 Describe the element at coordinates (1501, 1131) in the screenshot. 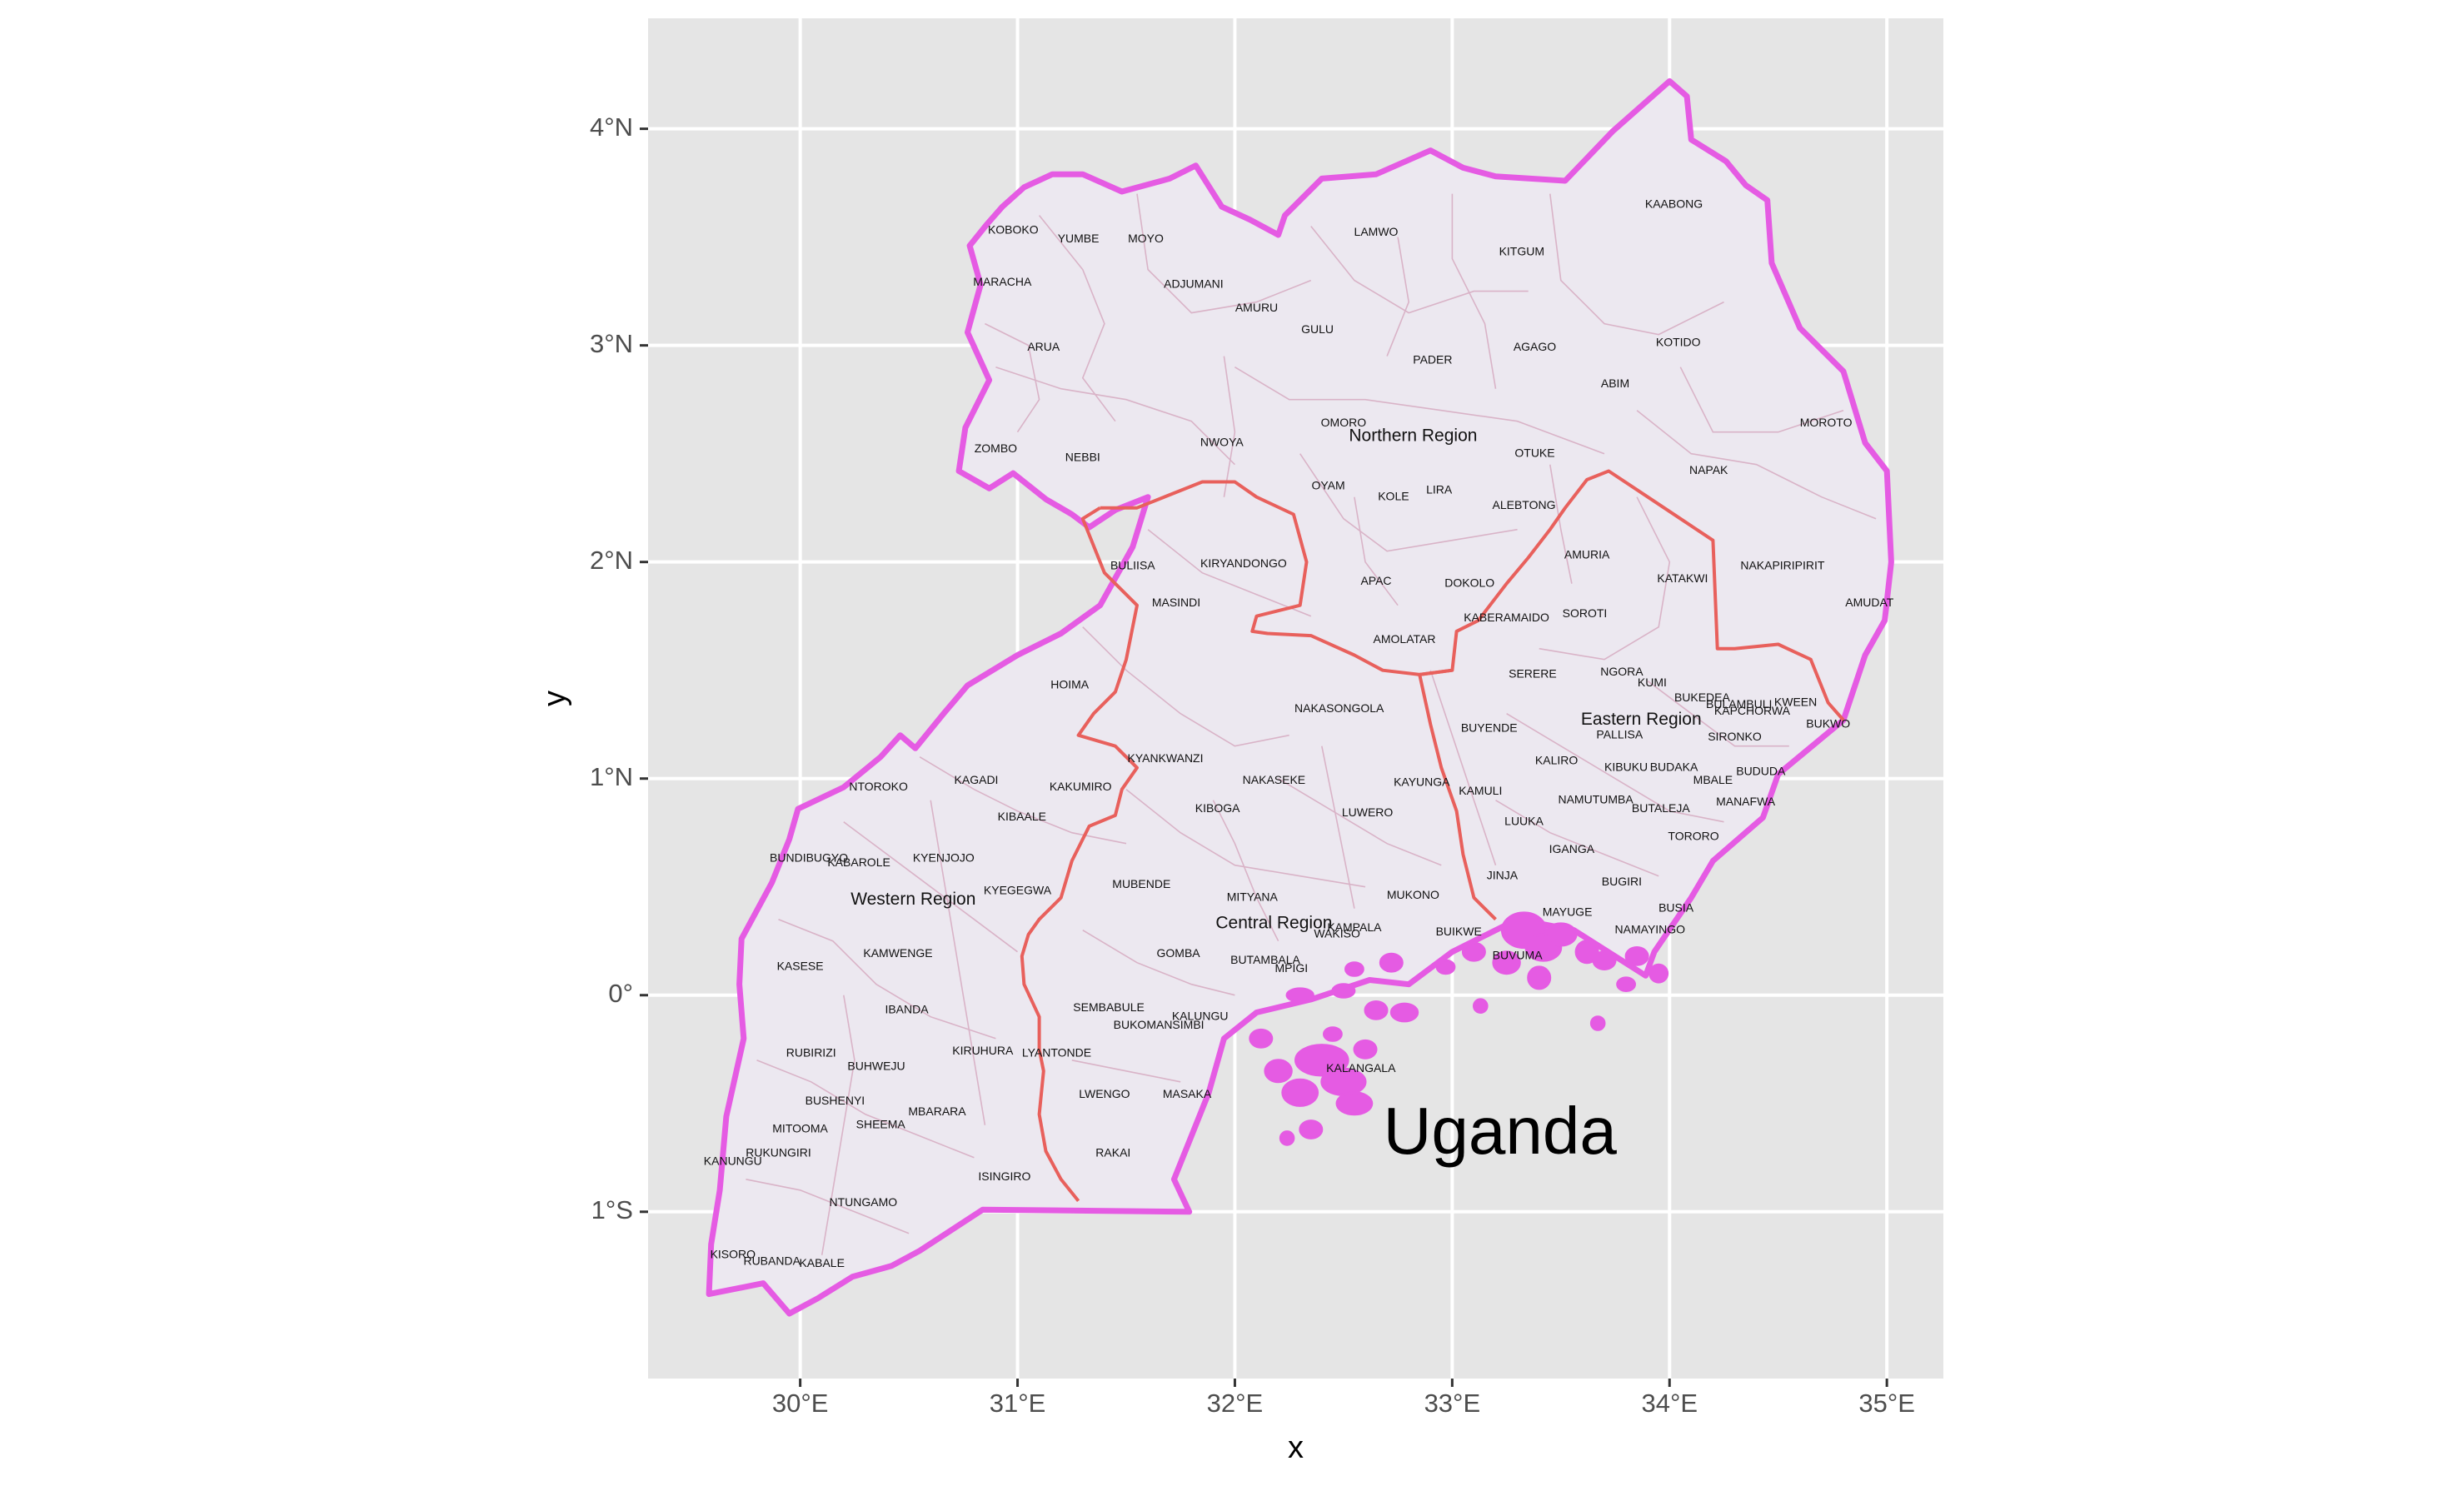

I see `country-label: Uganda` at that location.